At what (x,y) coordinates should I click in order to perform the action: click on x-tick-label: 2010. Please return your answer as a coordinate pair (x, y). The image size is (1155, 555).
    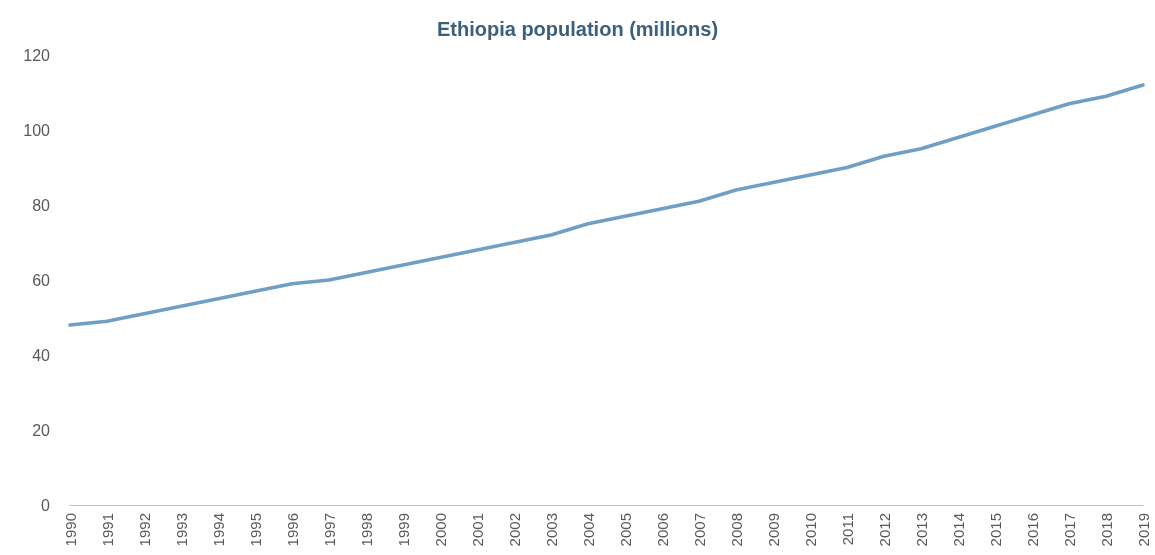
    Looking at the image, I should click on (810, 530).